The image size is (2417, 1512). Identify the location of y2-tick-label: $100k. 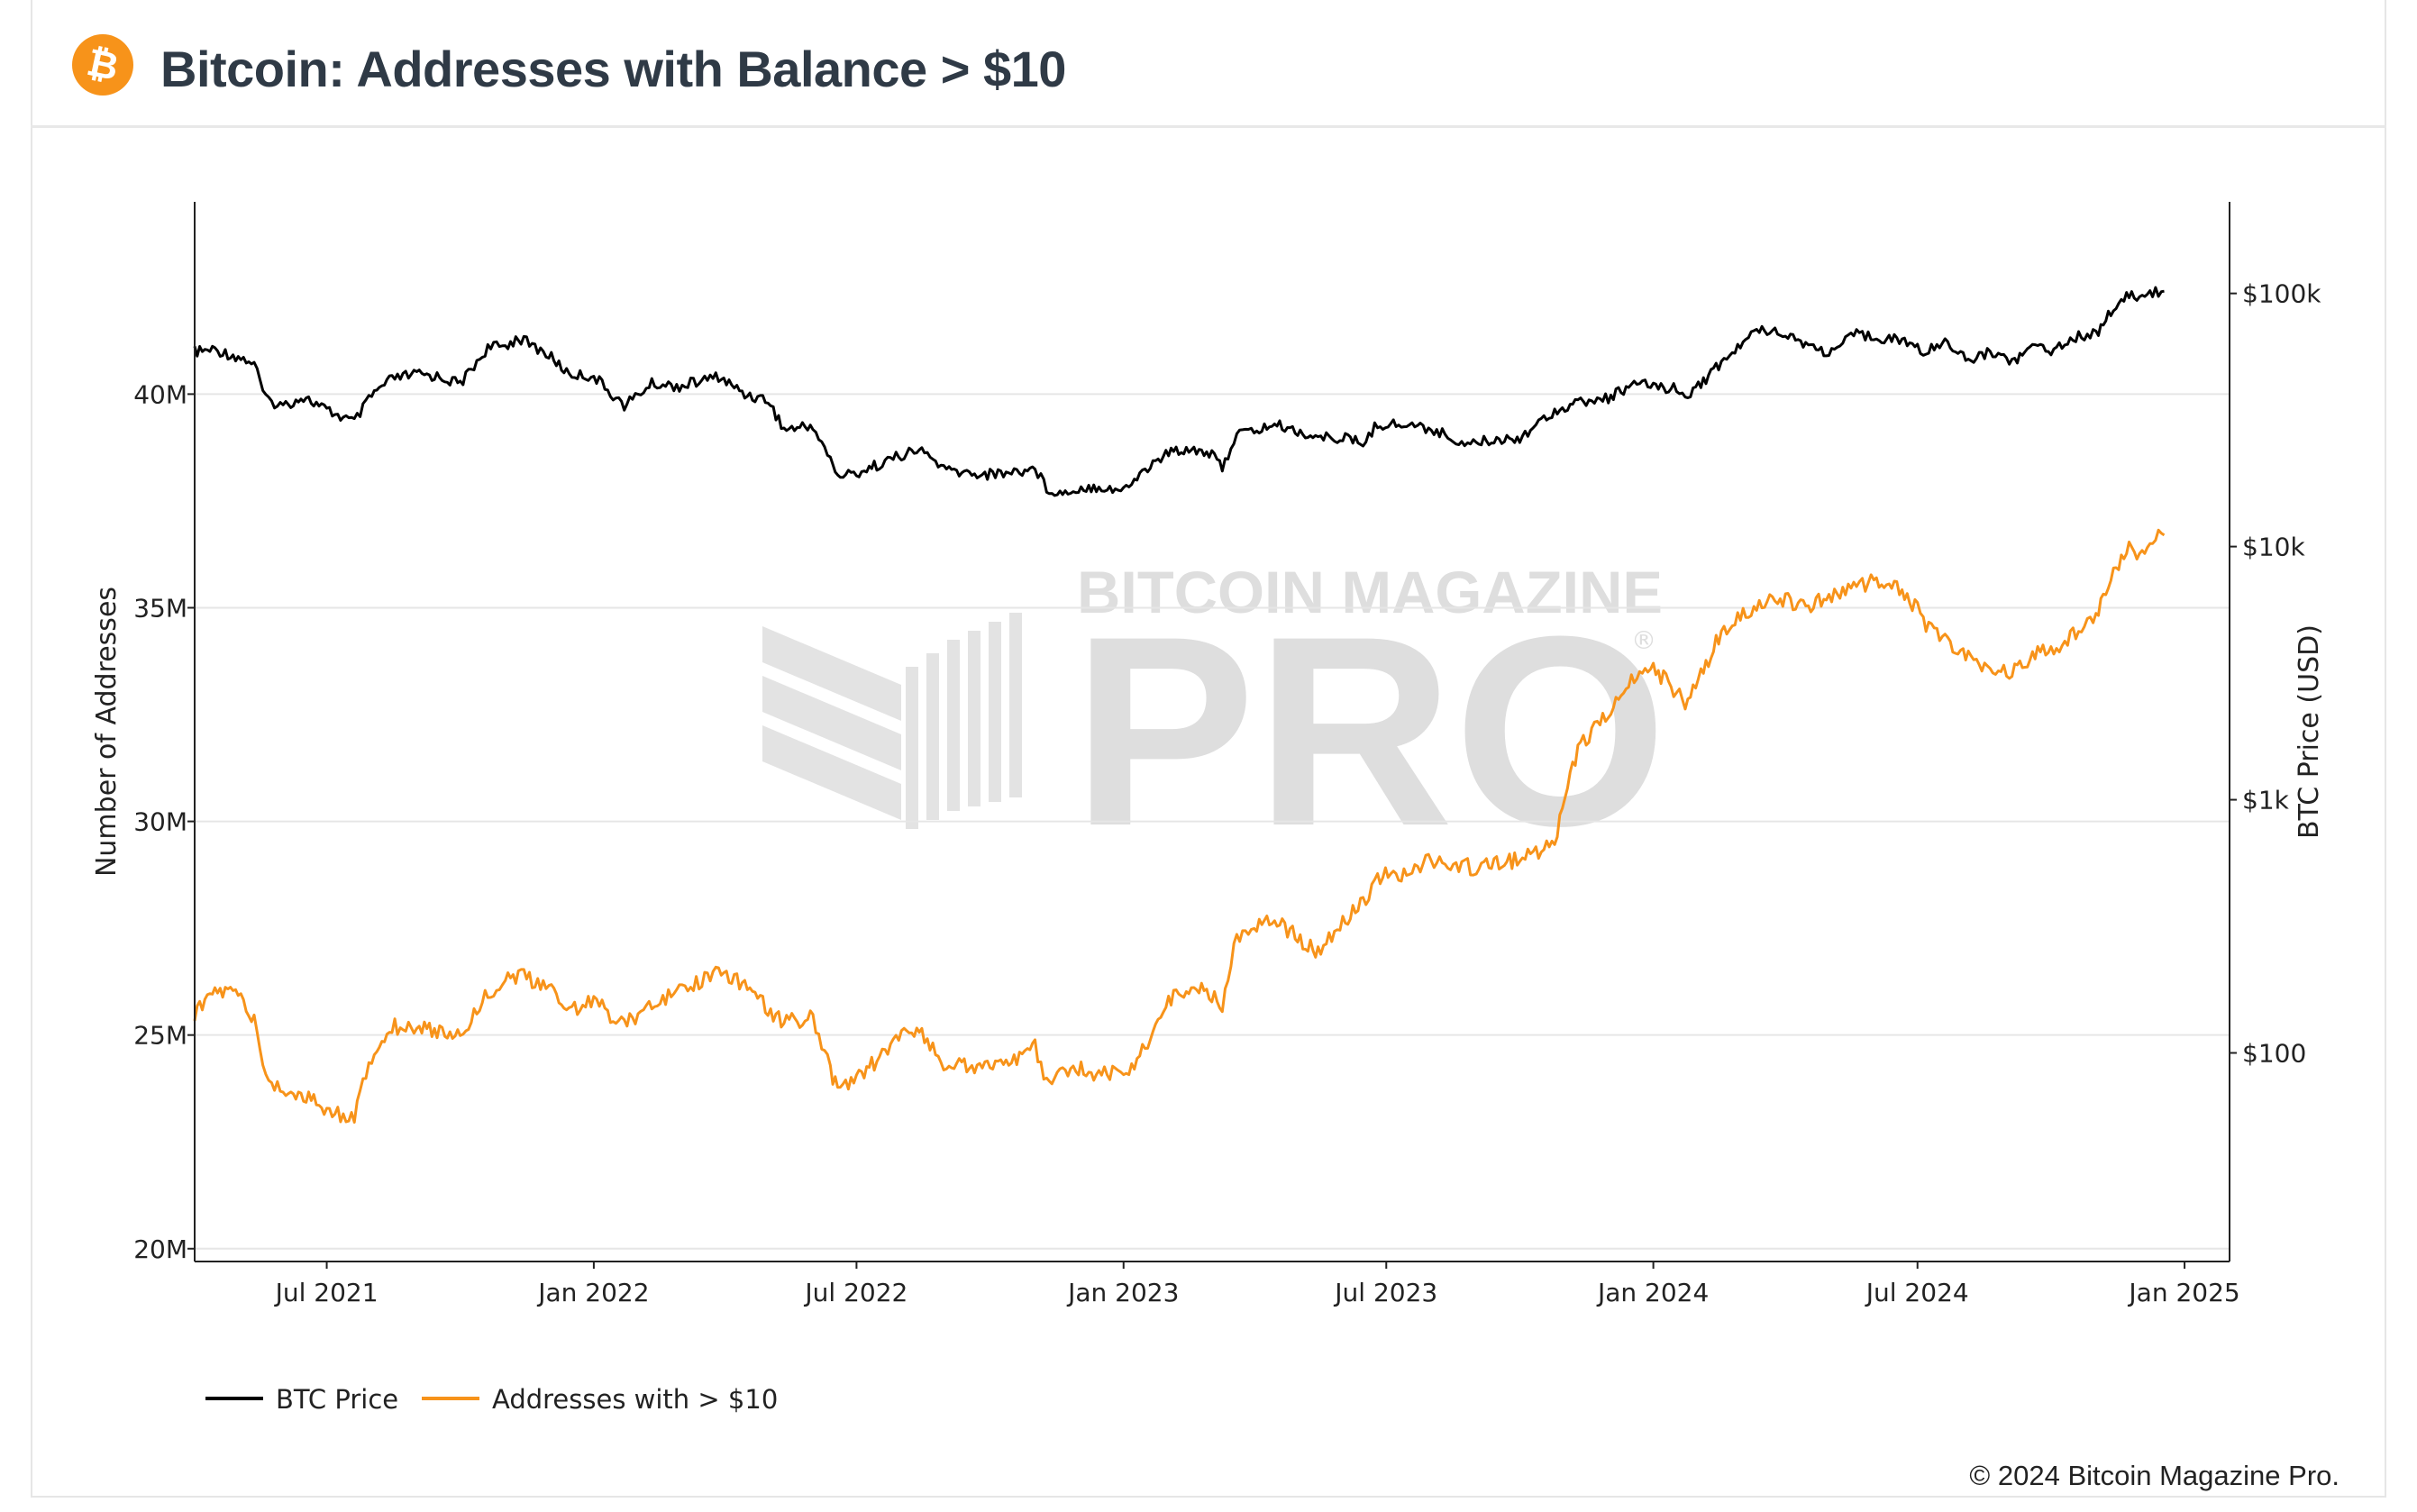
(2281, 294).